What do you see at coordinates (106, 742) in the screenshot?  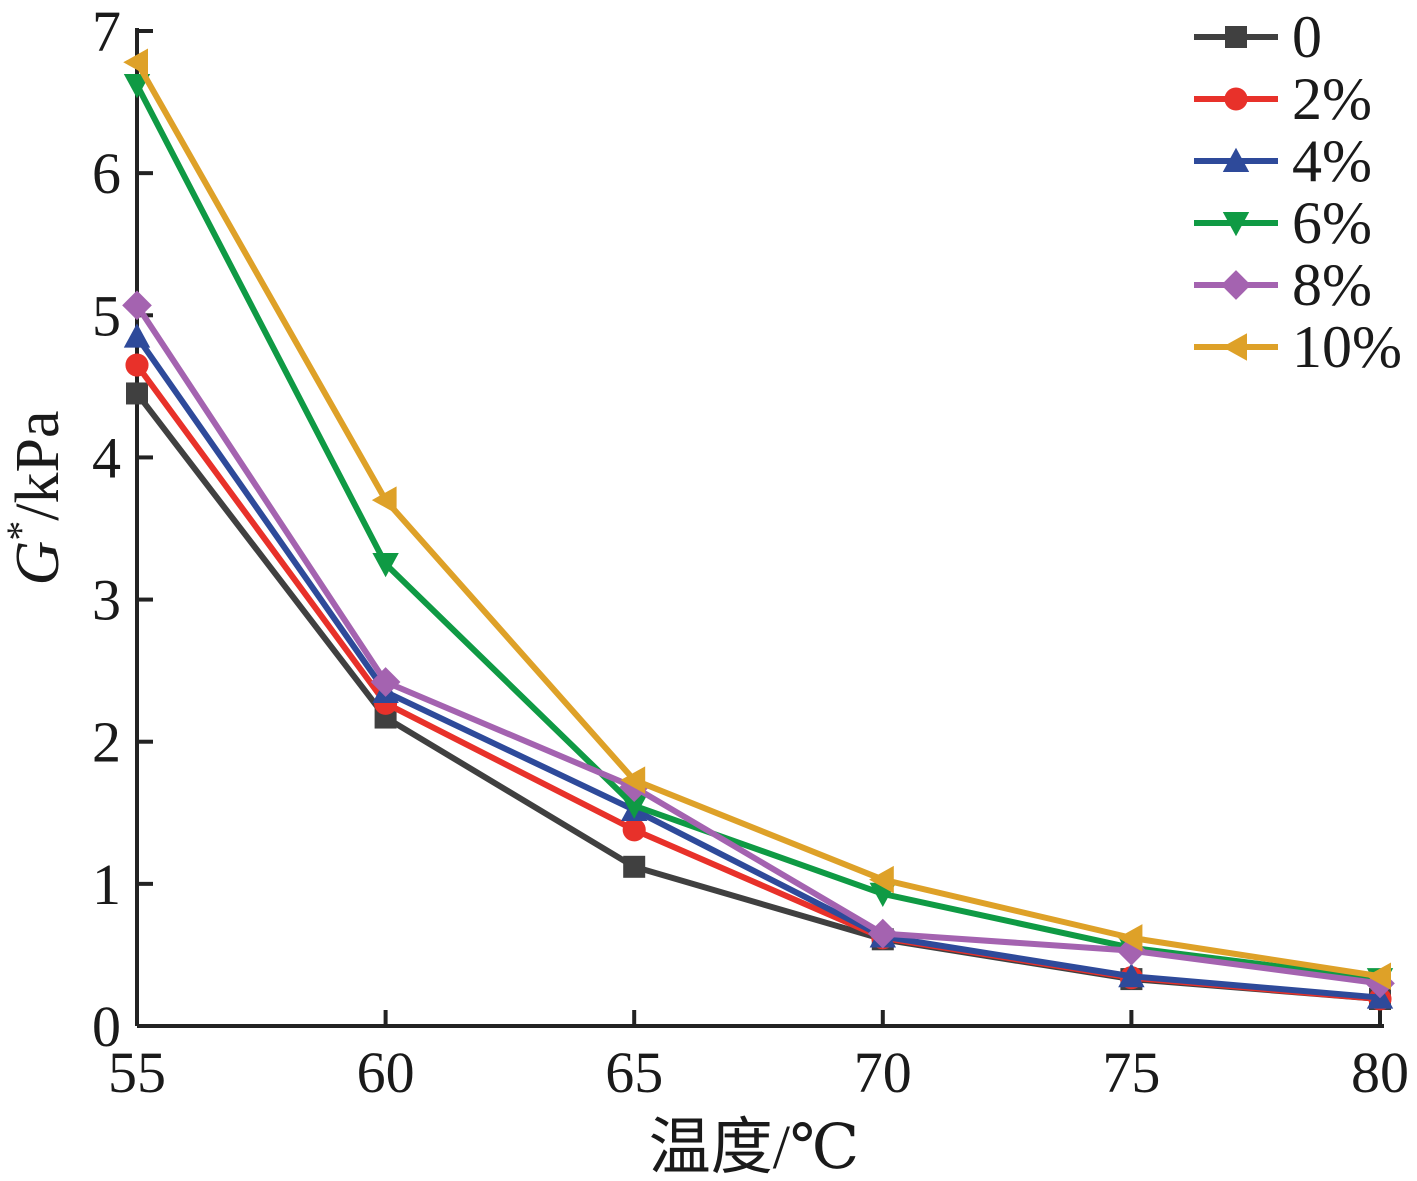 I see `y-tick-label: 2` at bounding box center [106, 742].